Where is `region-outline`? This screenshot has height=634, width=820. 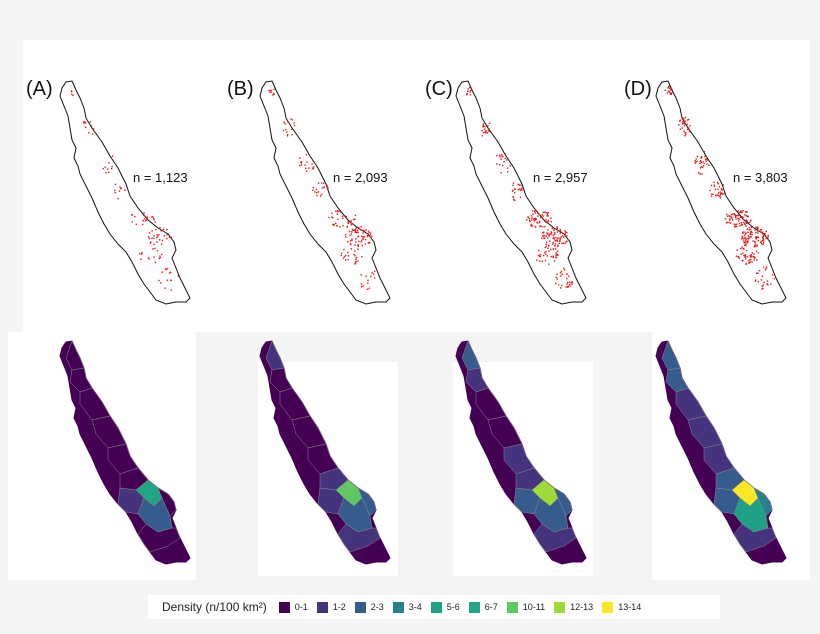 region-outline is located at coordinates (521, 192).